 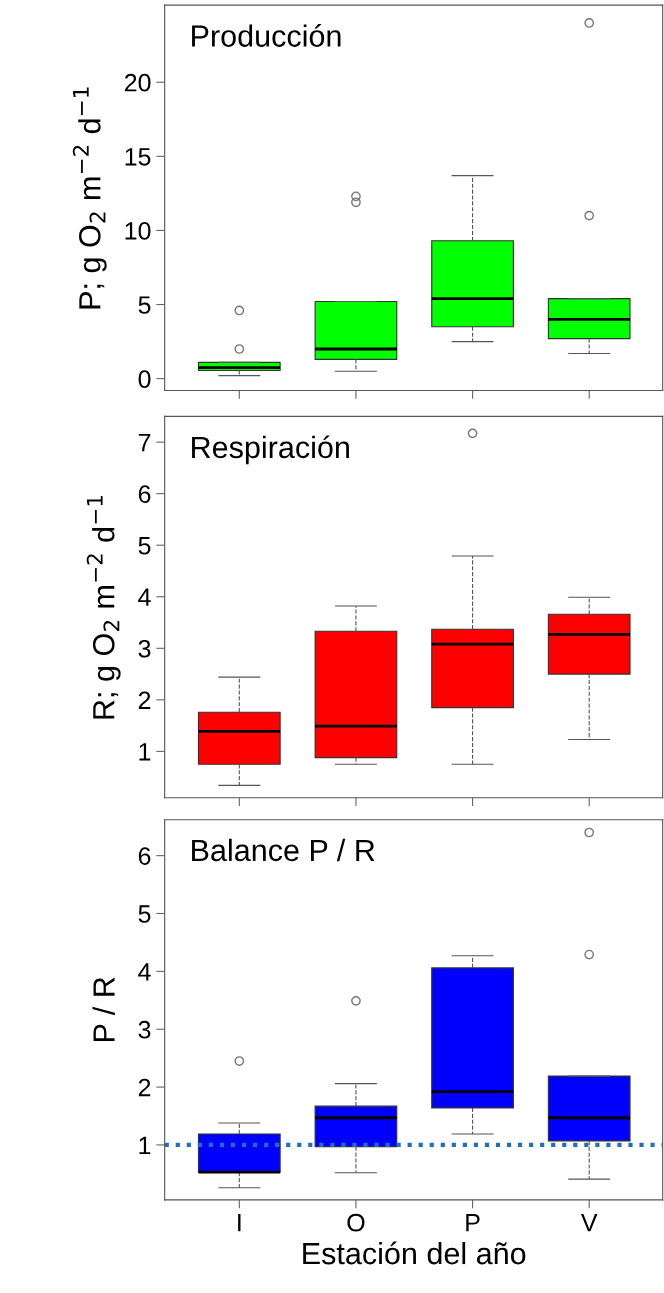 I want to click on x-tick-label: V, so click(x=589, y=1223).